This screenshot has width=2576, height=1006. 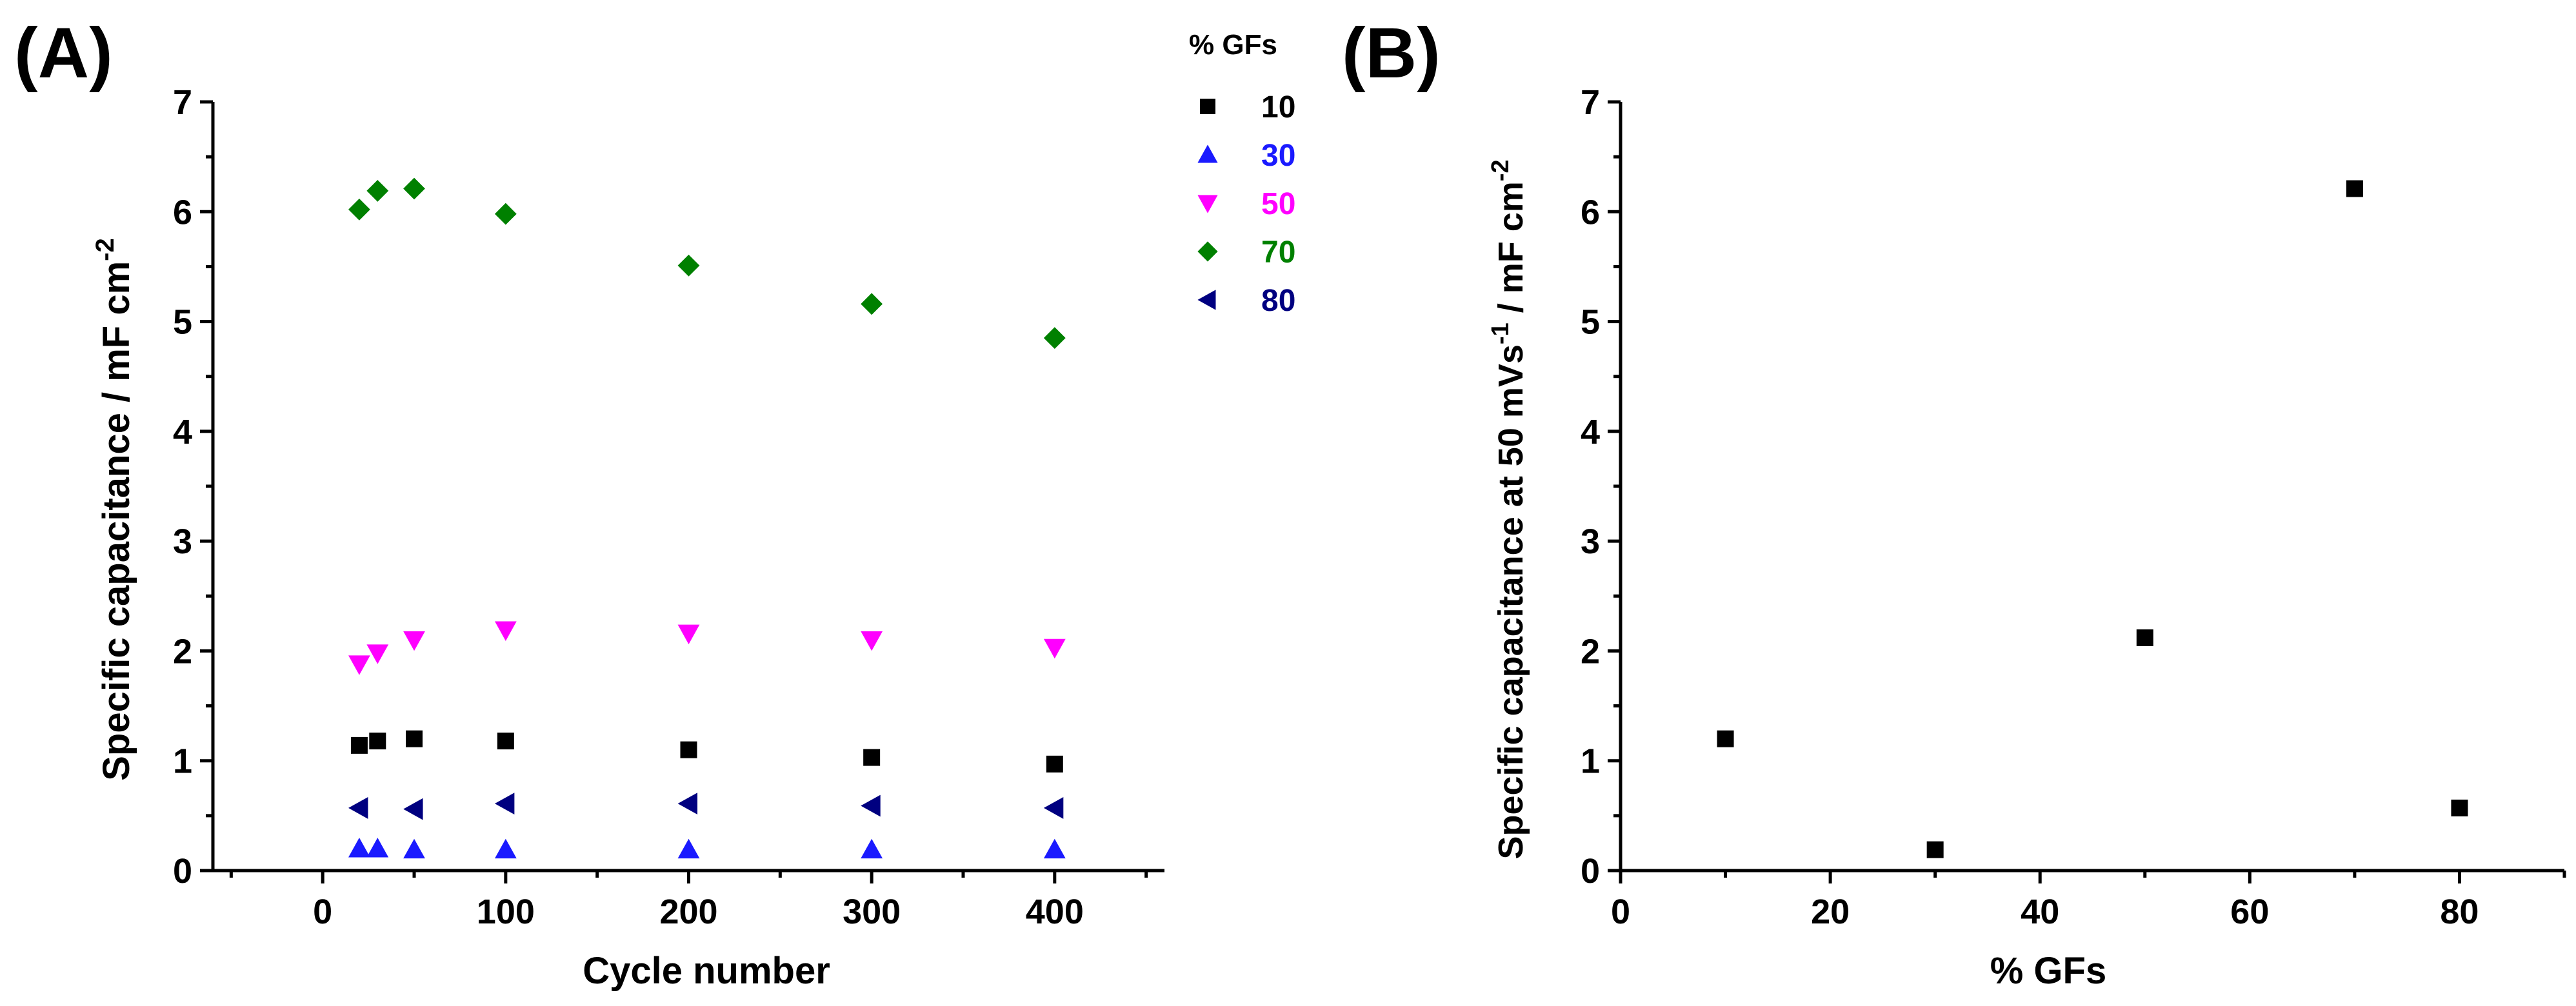 What do you see at coordinates (688, 912) in the screenshot?
I see `x-tick-label: 200` at bounding box center [688, 912].